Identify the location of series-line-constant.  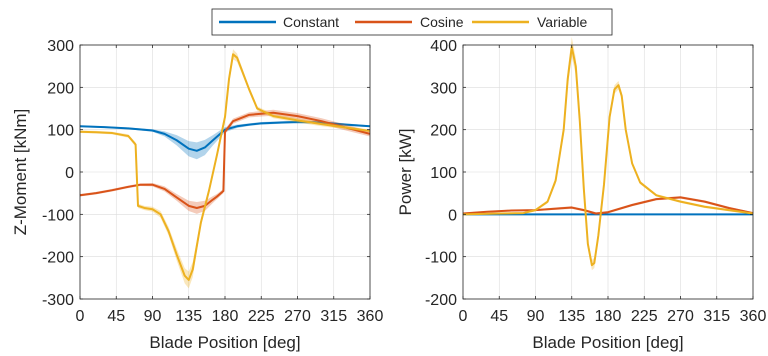
(225, 136).